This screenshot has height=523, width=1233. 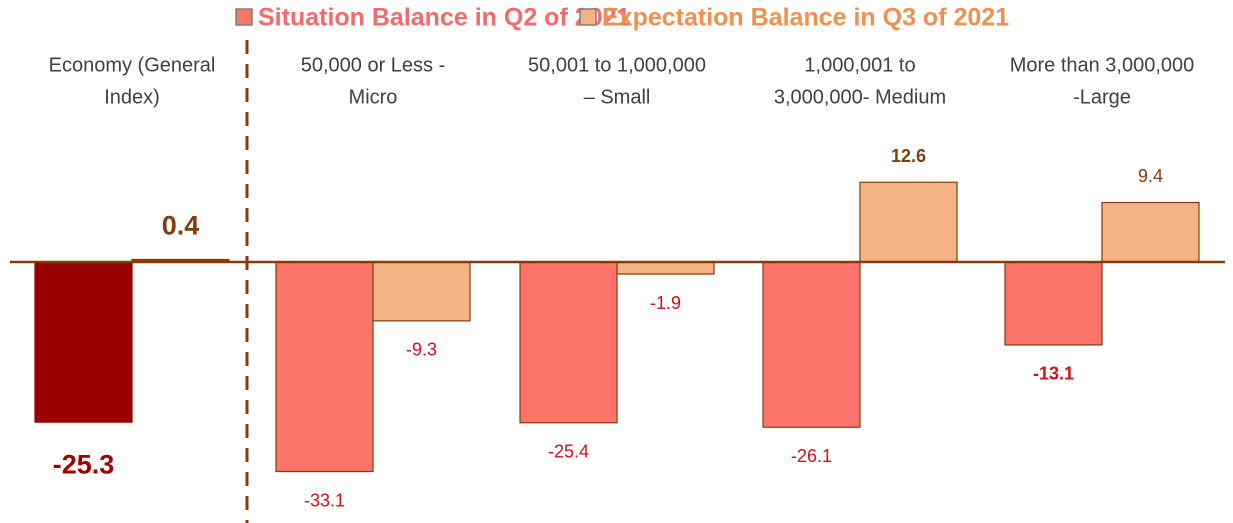 I want to click on category-label: 3,000,000- Medium, so click(x=860, y=97).